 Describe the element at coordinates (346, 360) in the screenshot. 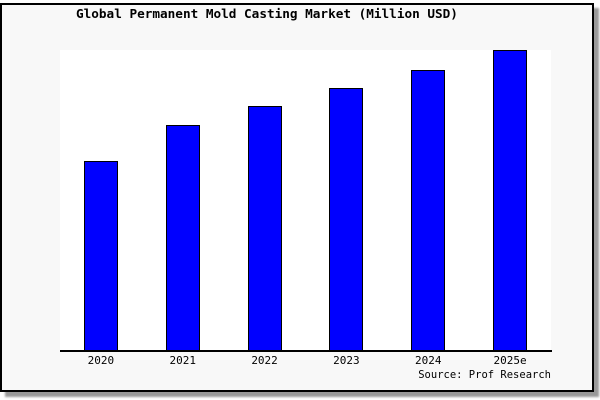

I see `x-tick-label-2023: 2023` at that location.